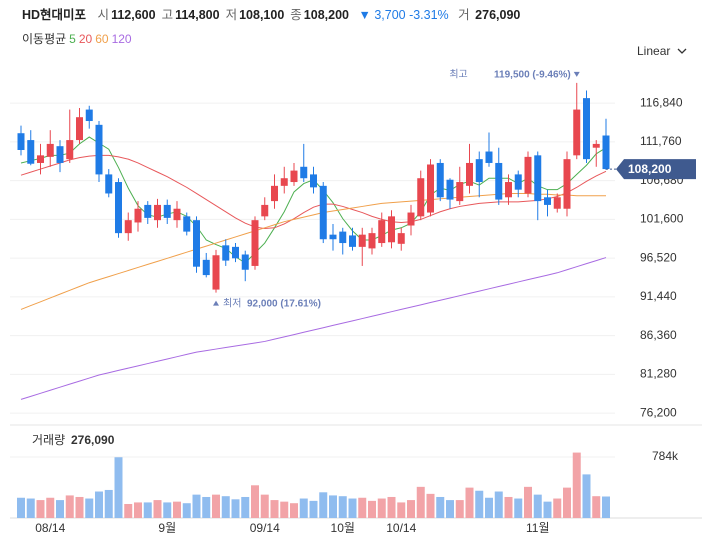  I want to click on high-marker, so click(576, 74).